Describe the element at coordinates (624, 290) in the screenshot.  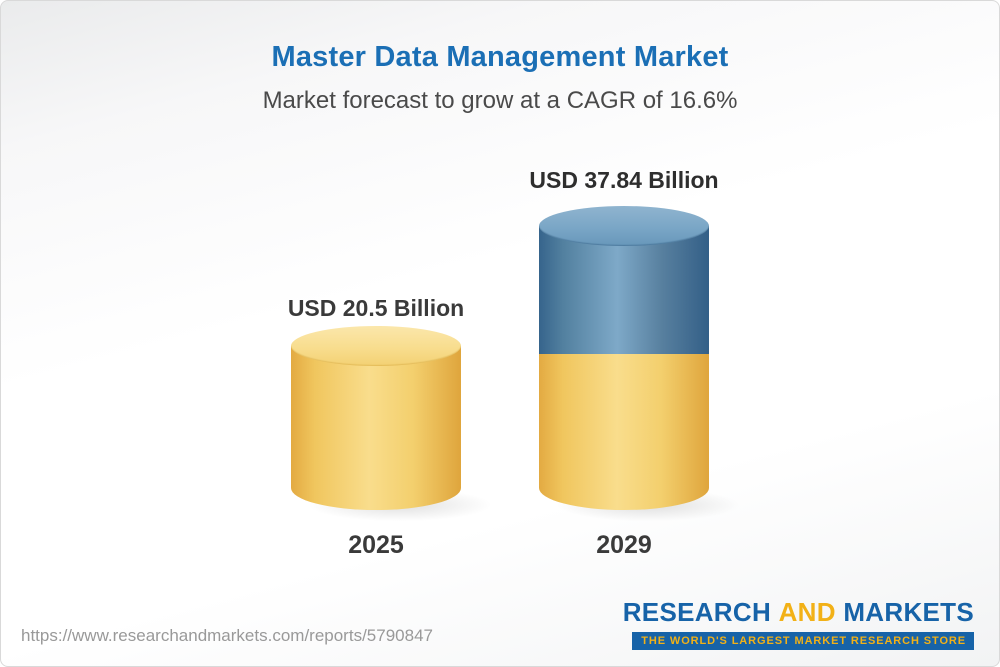
I see `bar-2029-growth-segment` at that location.